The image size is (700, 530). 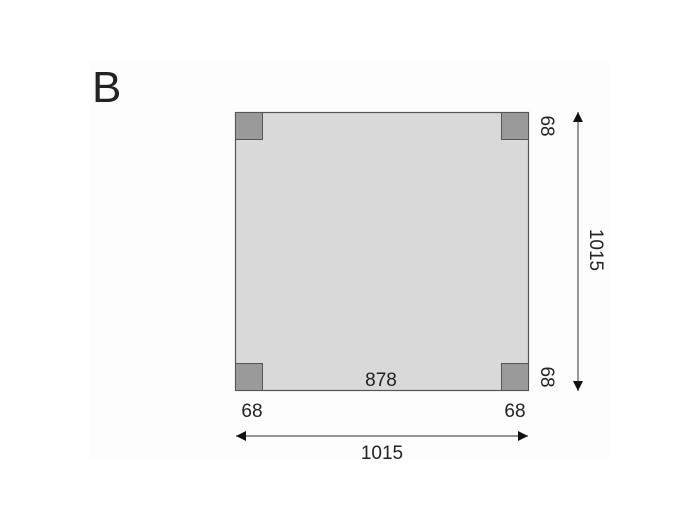 What do you see at coordinates (249, 377) in the screenshot?
I see `corner-post-bottom-left` at bounding box center [249, 377].